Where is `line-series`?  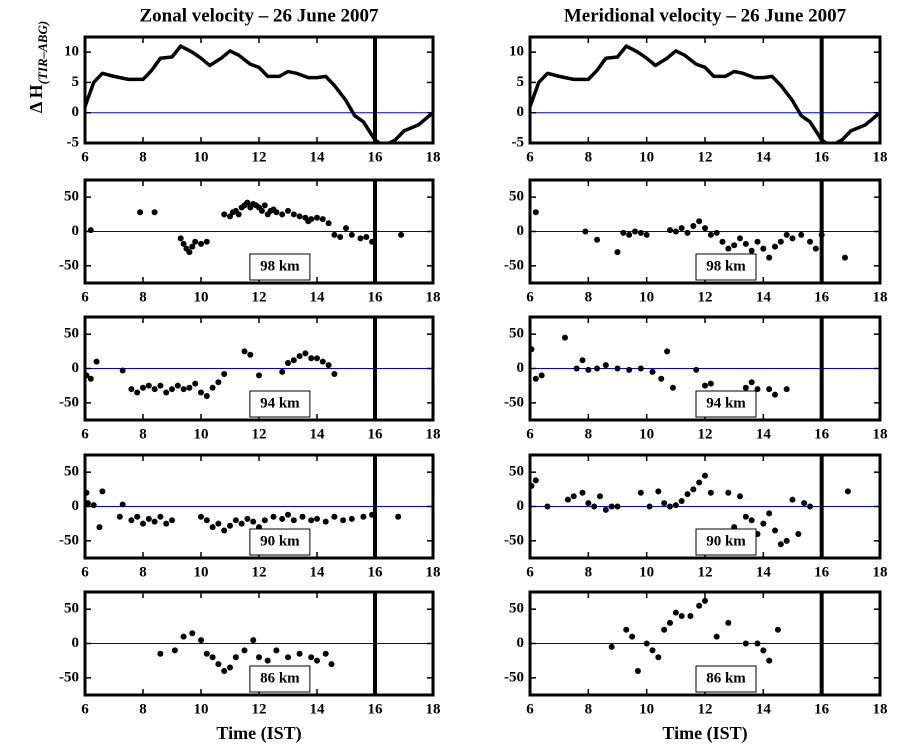
line-series is located at coordinates (705, 93).